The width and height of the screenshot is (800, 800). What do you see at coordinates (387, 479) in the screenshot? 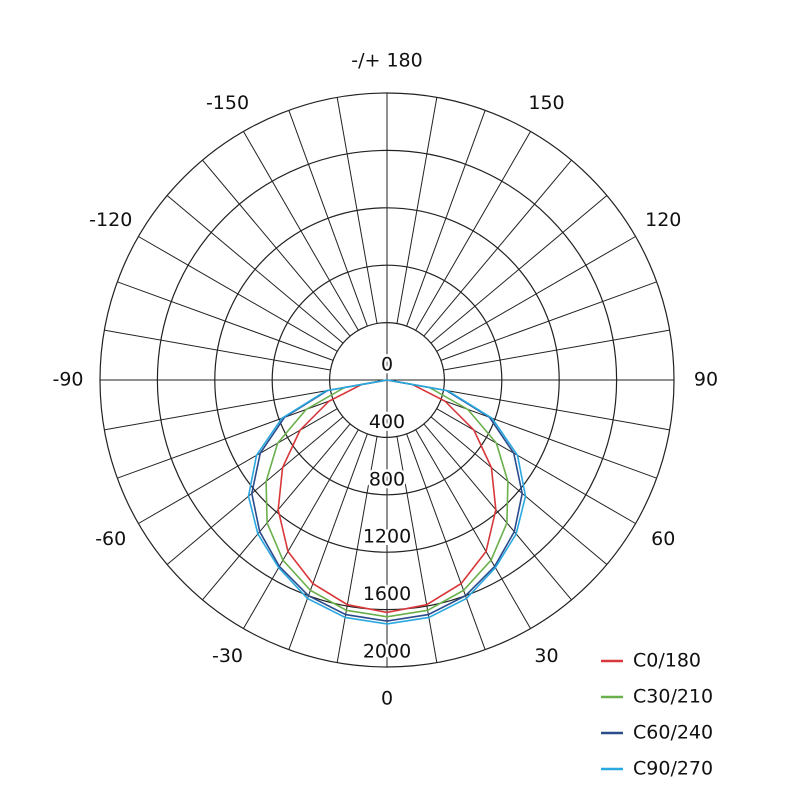
I see `radial-tick-label: 800` at bounding box center [387, 479].